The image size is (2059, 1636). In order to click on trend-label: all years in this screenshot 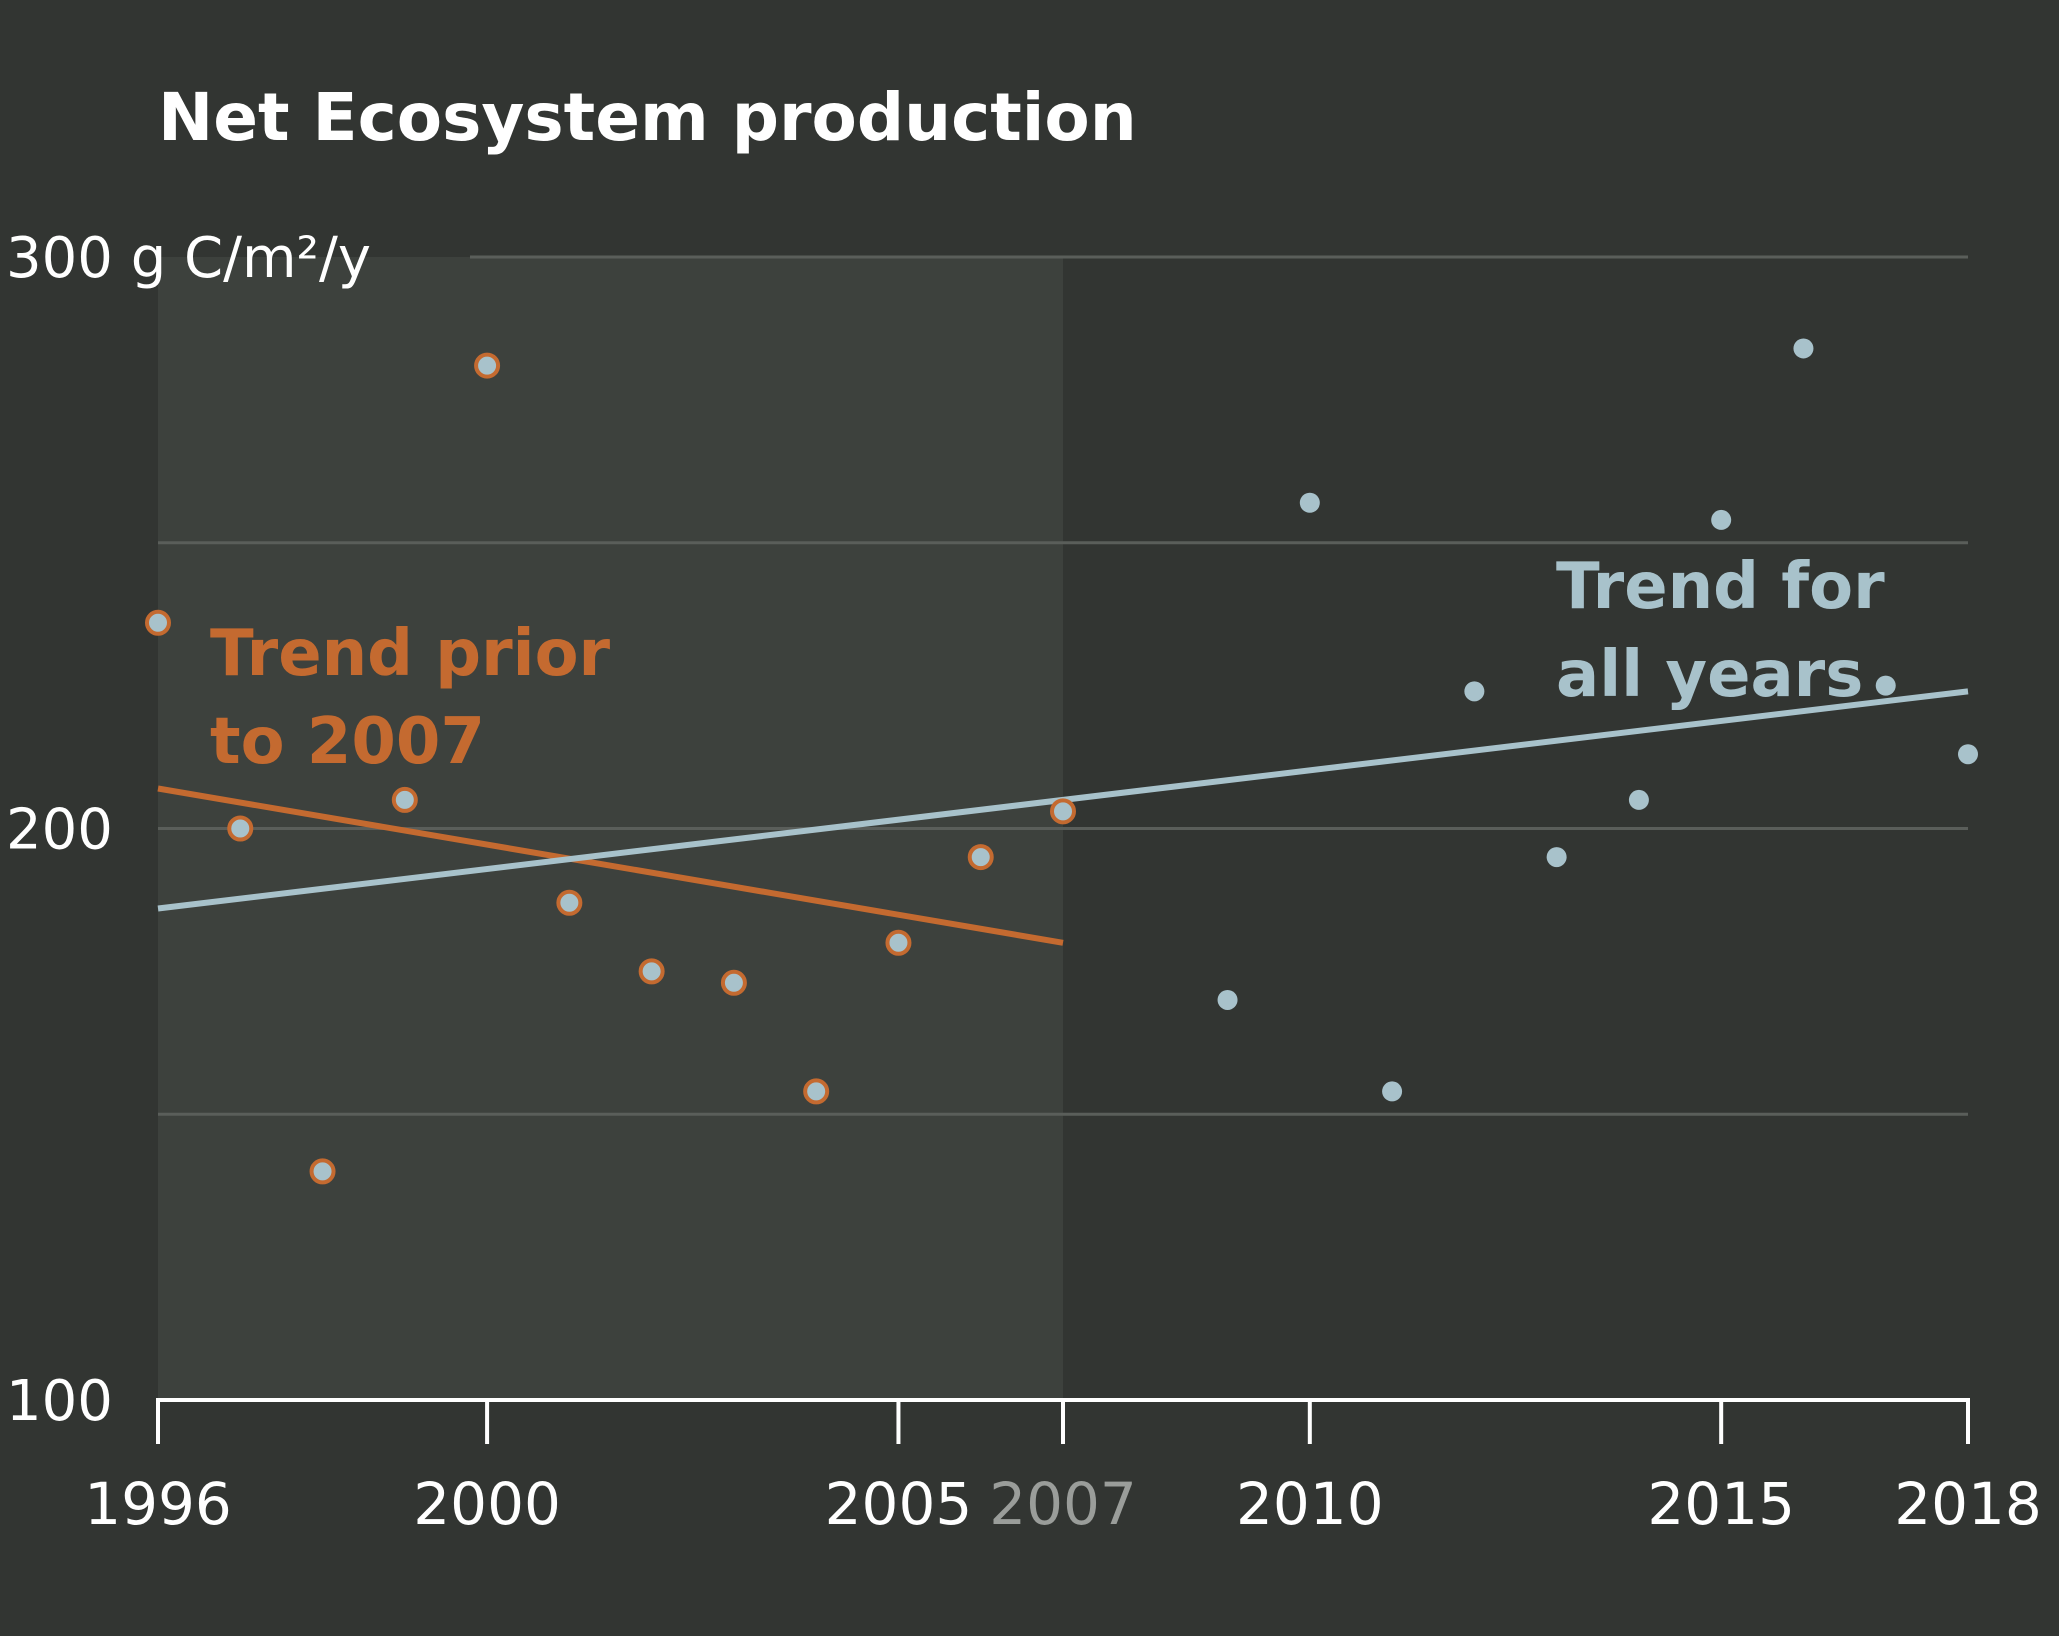, I will do `click(1709, 675)`.